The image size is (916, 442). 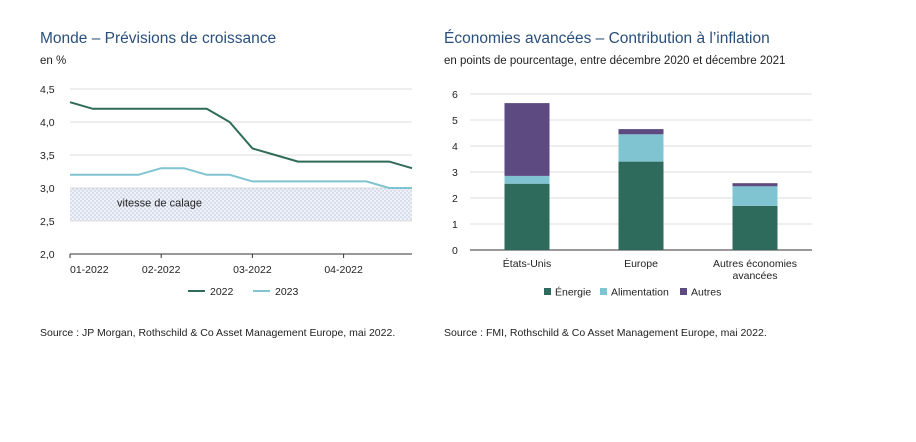 What do you see at coordinates (755, 264) in the screenshot?
I see `x-tick-label: Autres économies` at bounding box center [755, 264].